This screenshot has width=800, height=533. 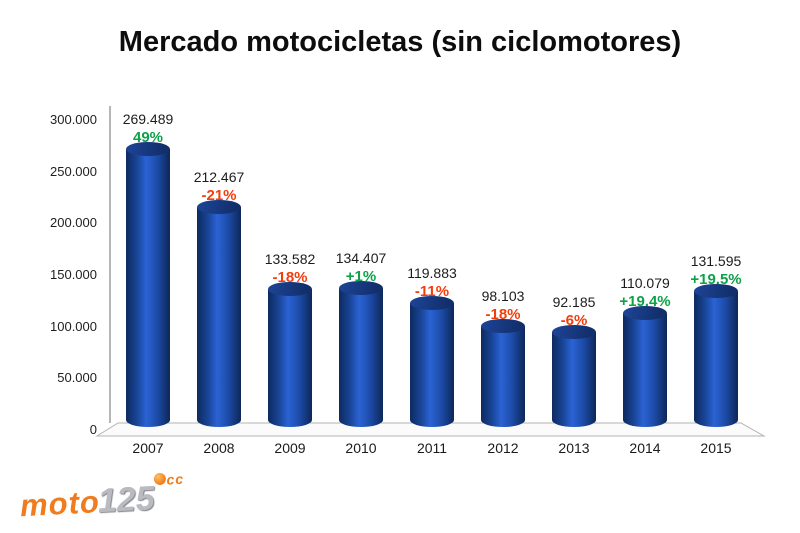 I want to click on bar-percentage-label: 49%, so click(x=148, y=137).